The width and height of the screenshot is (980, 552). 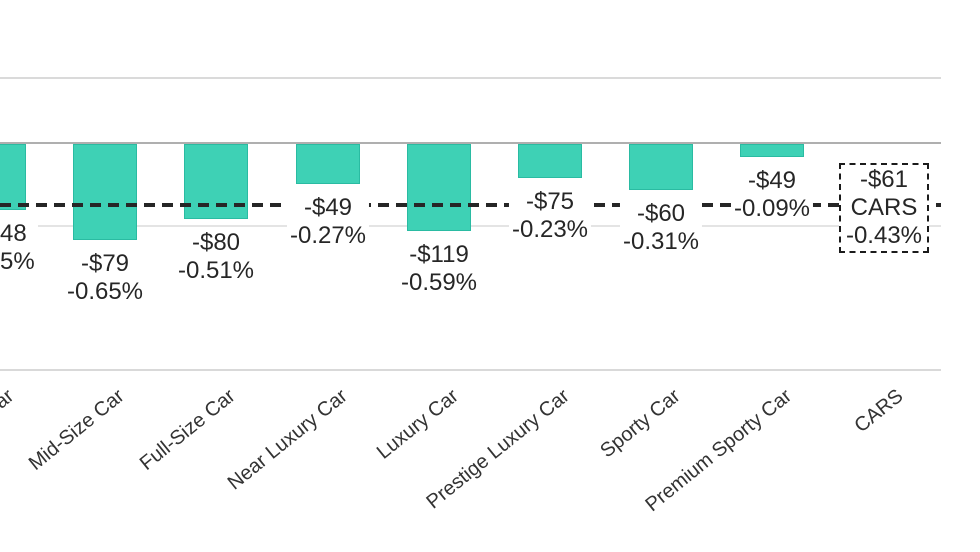 What do you see at coordinates (879, 411) in the screenshot?
I see `category-axis-label: CARS` at bounding box center [879, 411].